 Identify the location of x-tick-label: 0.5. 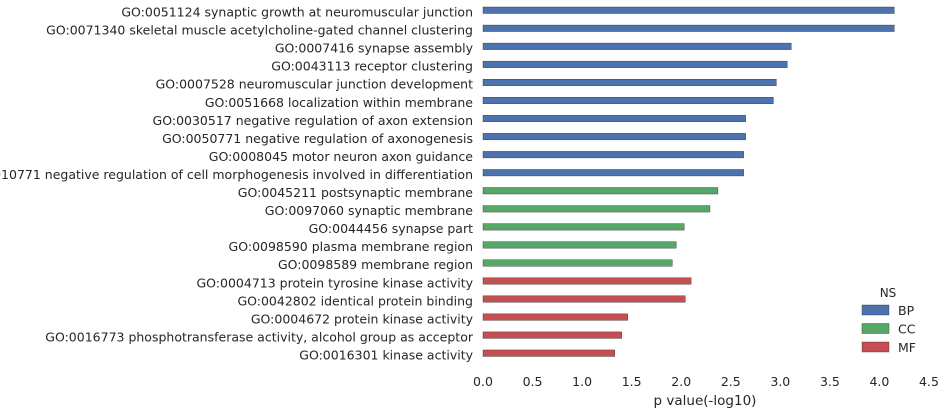
(533, 381).